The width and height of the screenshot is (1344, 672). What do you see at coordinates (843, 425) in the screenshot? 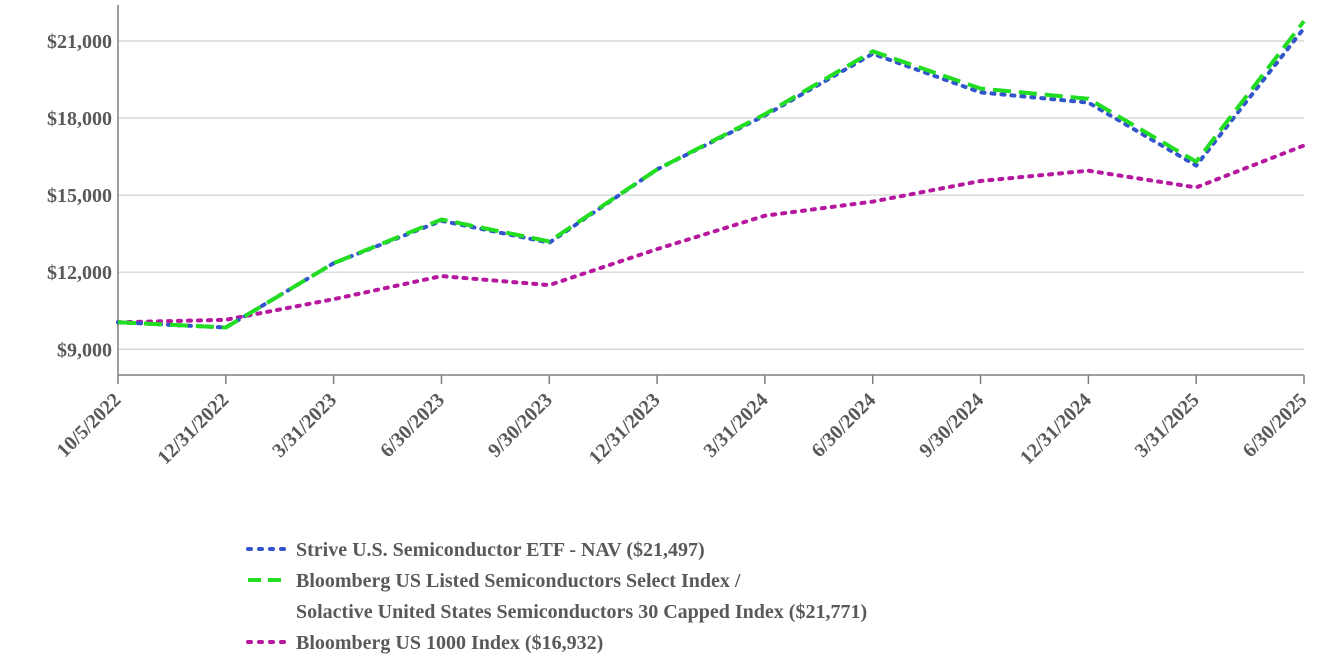
I see `x-tick-label: 6/30/2024` at bounding box center [843, 425].